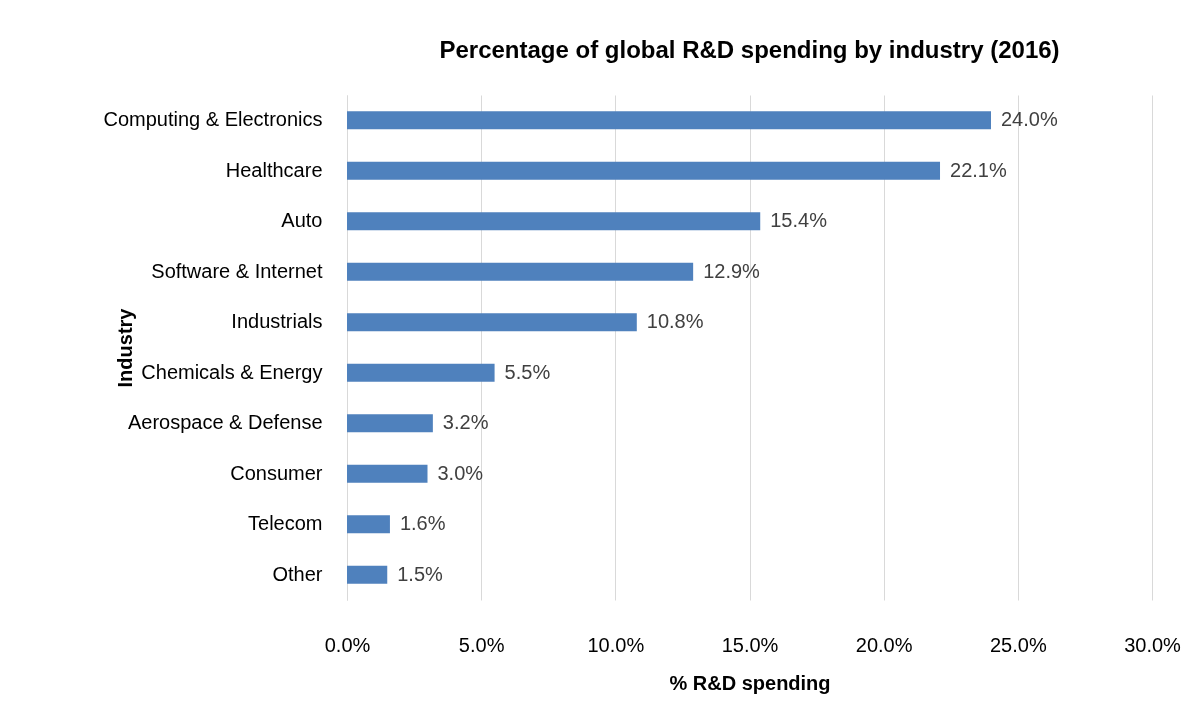 Image resolution: width=1202 pixels, height=713 pixels. What do you see at coordinates (213, 119) in the screenshot?
I see `y-tick-label: Computing & Electronics` at bounding box center [213, 119].